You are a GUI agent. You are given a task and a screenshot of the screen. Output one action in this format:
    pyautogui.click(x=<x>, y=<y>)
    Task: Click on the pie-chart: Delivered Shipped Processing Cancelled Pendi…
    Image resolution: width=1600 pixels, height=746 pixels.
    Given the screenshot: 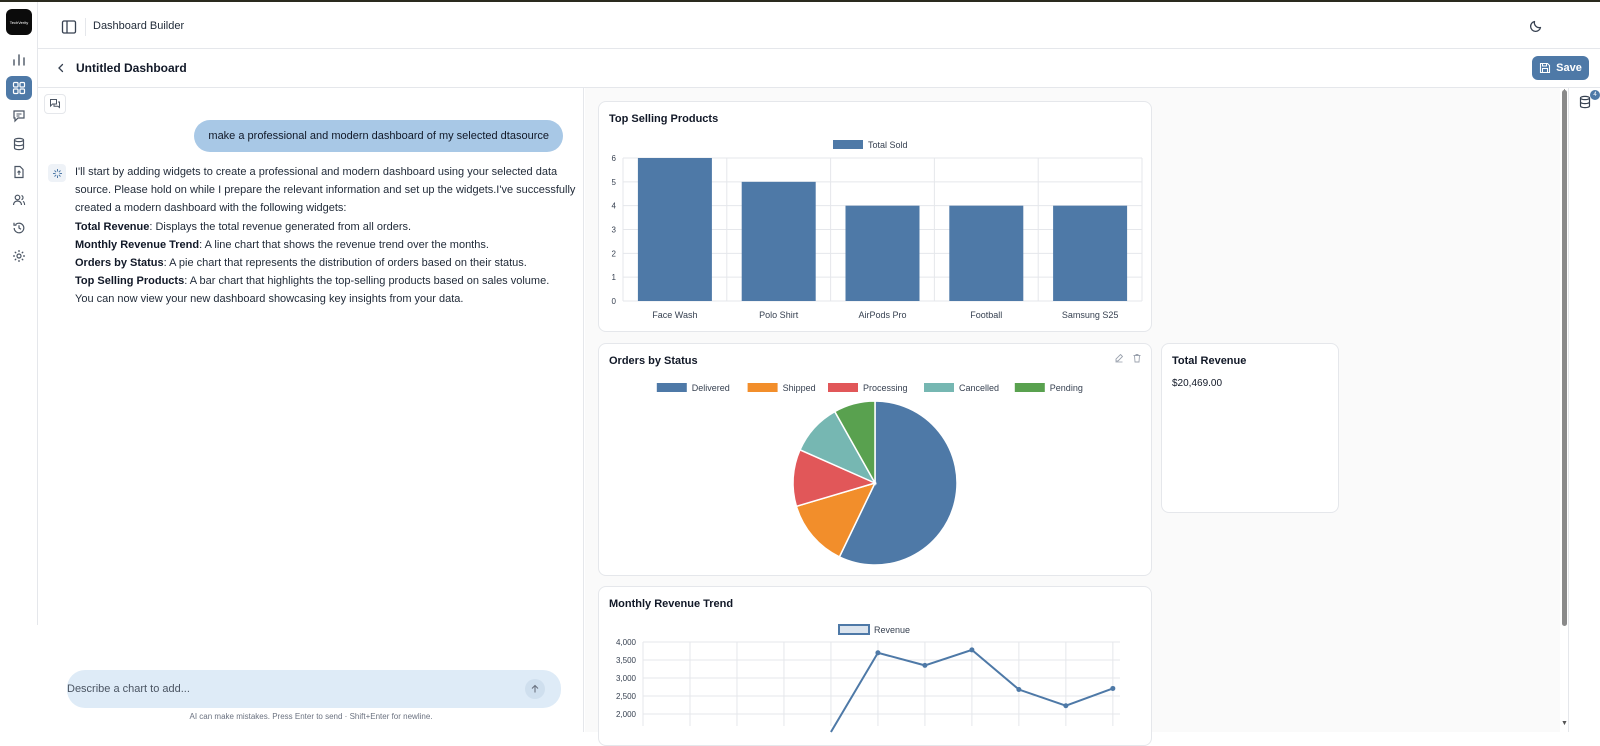 What is the action you would take?
    pyautogui.click(x=869, y=474)
    